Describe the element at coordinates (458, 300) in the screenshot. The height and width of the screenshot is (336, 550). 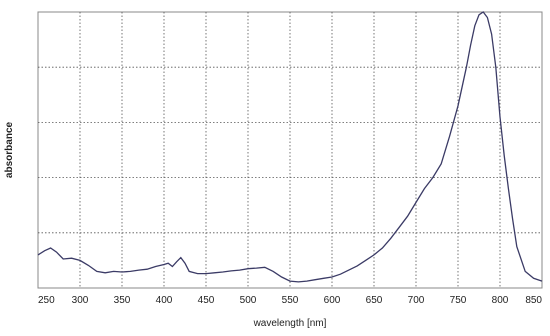
I see `x-tick-label: 750` at that location.